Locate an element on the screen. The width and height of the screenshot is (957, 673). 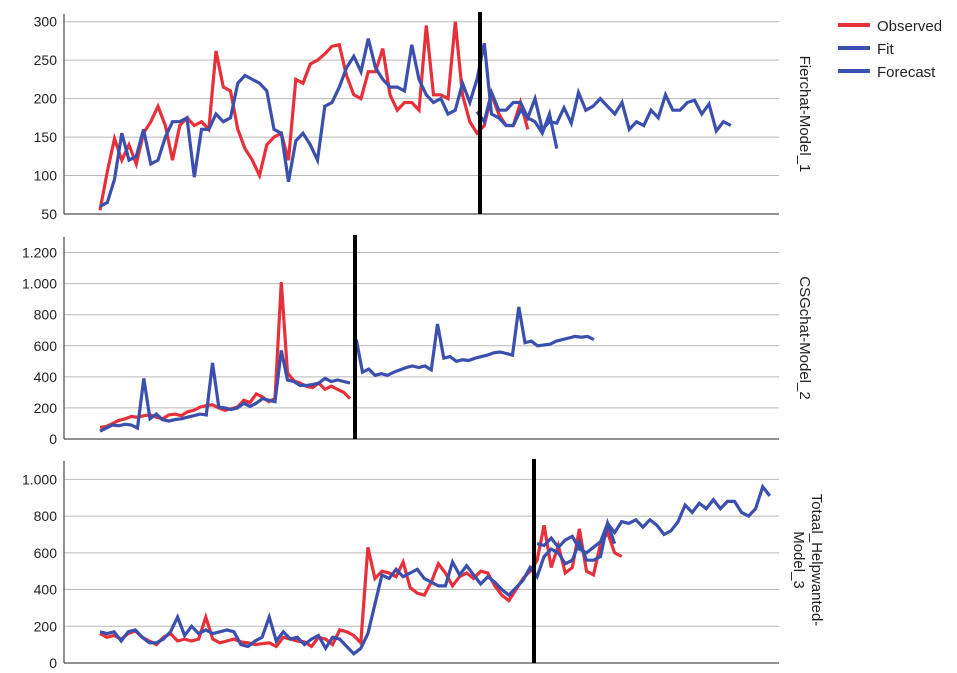
y-tick-label: 100 is located at coordinates (46, 176).